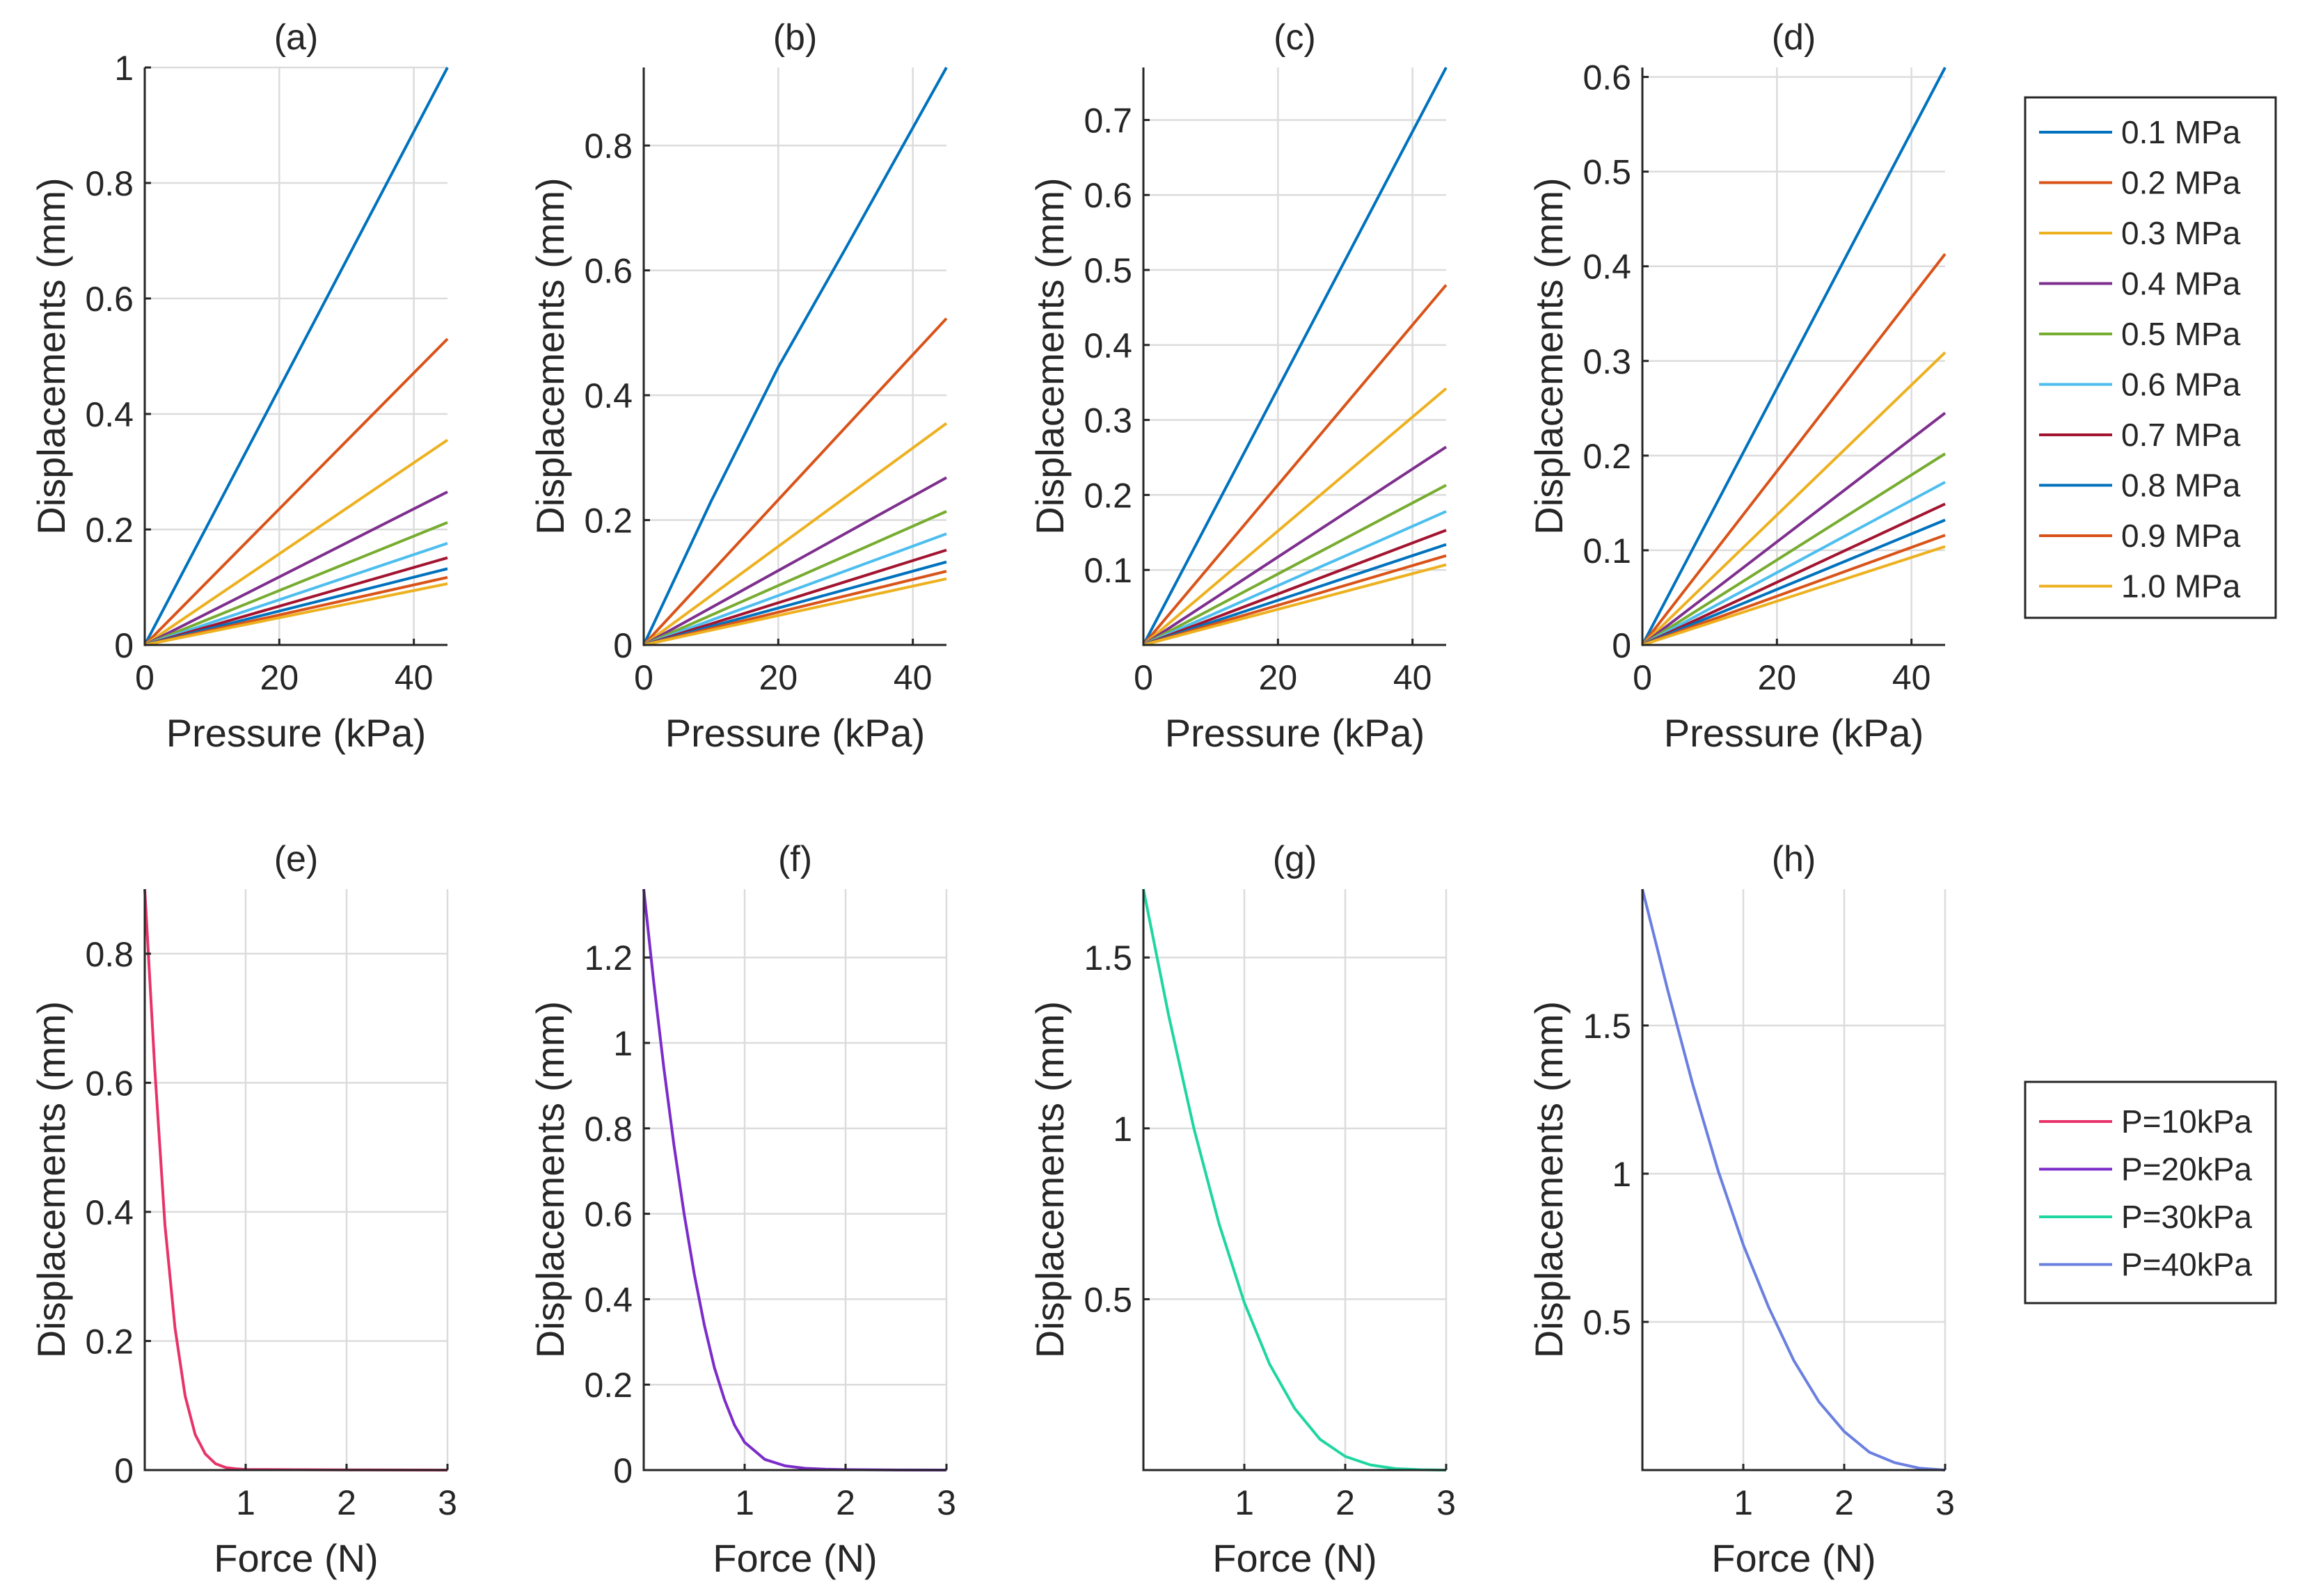 The image size is (2307, 1596). What do you see at coordinates (2186, 1265) in the screenshot?
I see `legend-label: P=40kPa` at bounding box center [2186, 1265].